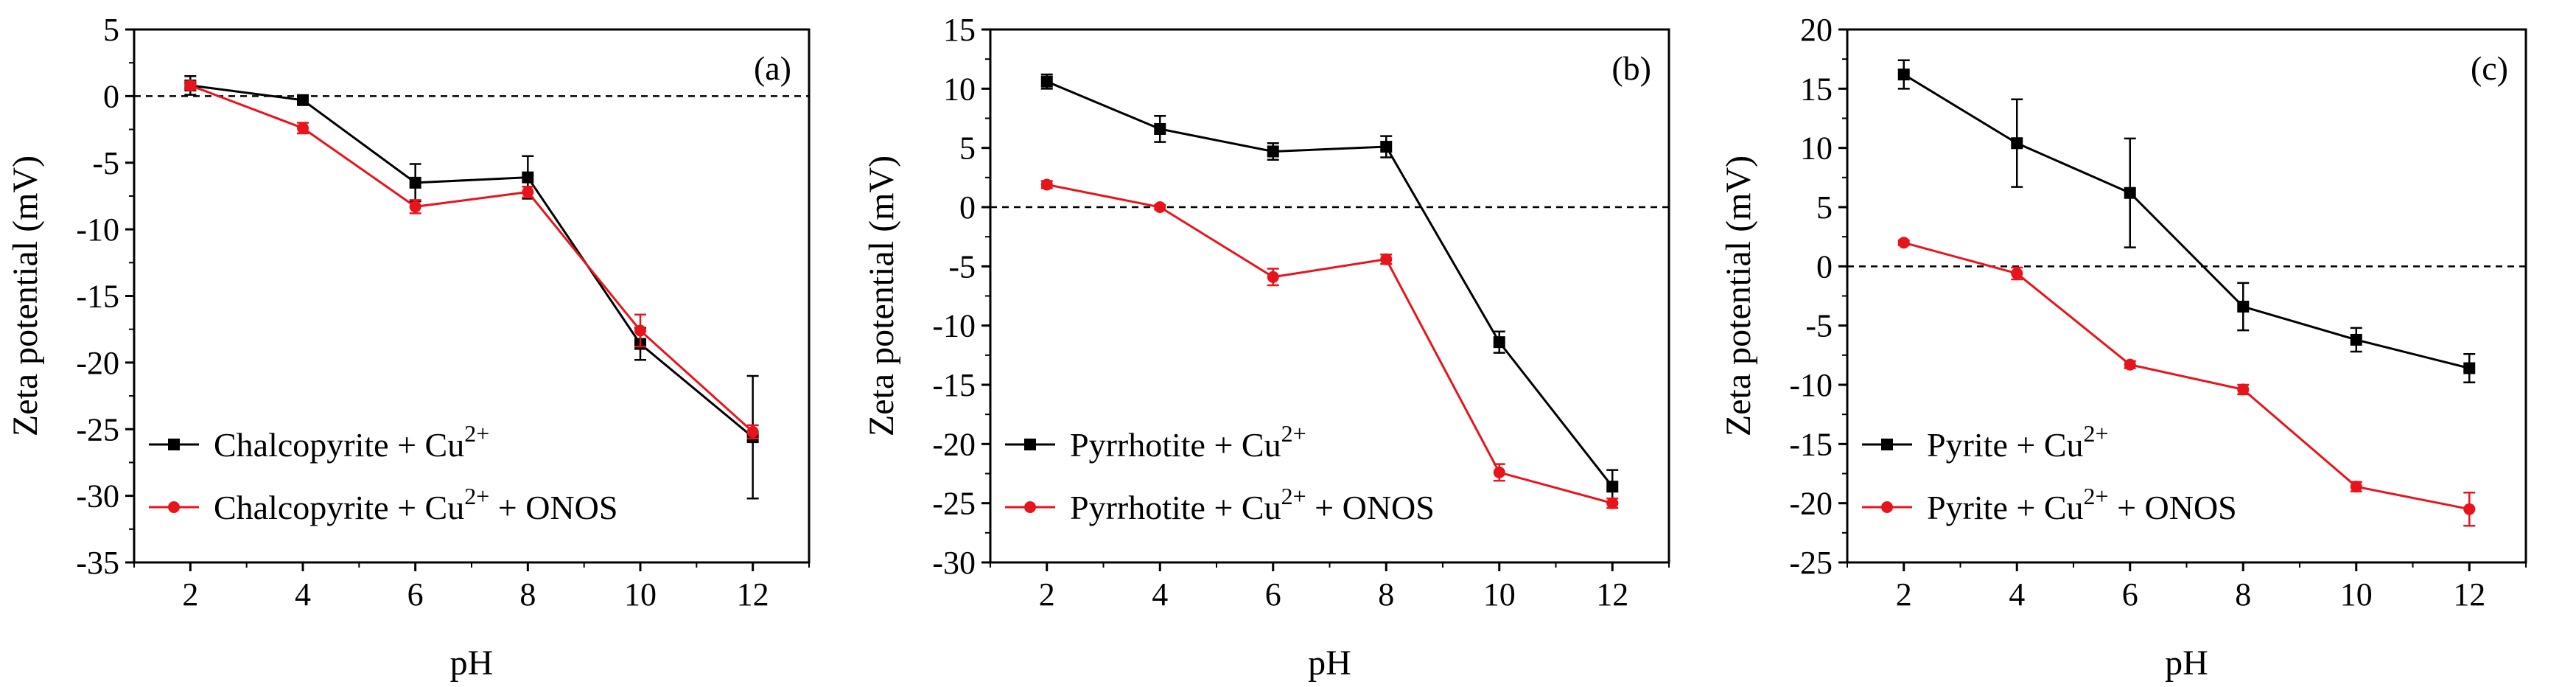 The width and height of the screenshot is (2576, 687). What do you see at coordinates (2489, 68) in the screenshot?
I see `panel-label: (c)` at bounding box center [2489, 68].